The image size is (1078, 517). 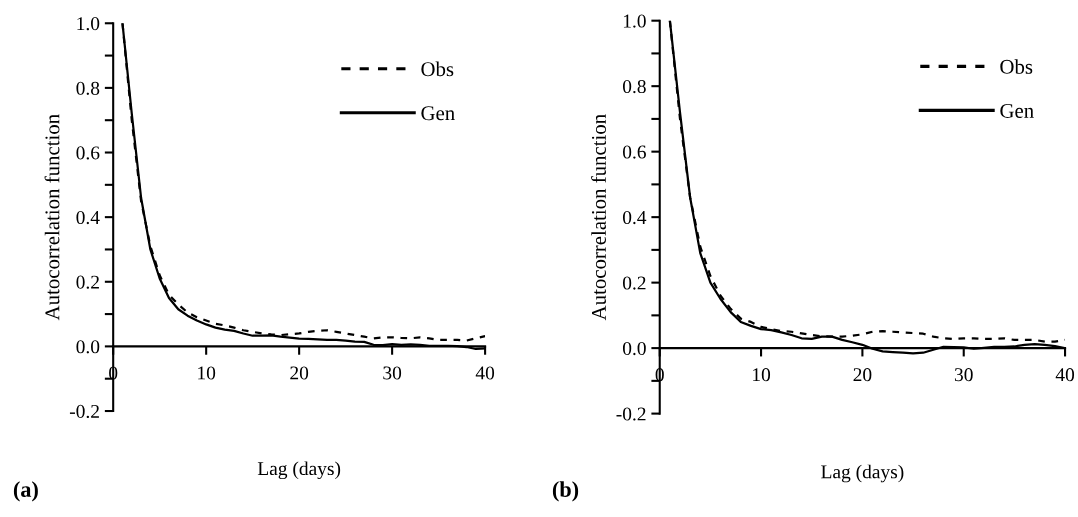 I want to click on text: (a), so click(x=25, y=491).